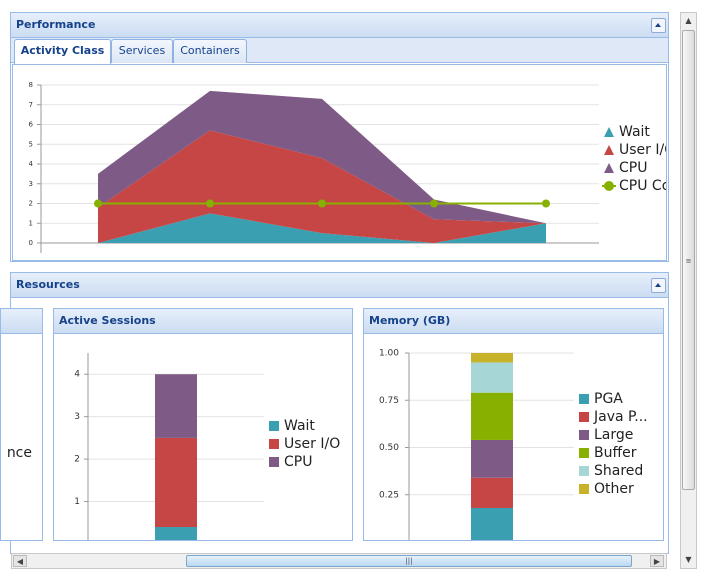 Image resolution: width=706 pixels, height=582 pixels. What do you see at coordinates (31, 125) in the screenshot?
I see `y-tick-label: 6` at bounding box center [31, 125].